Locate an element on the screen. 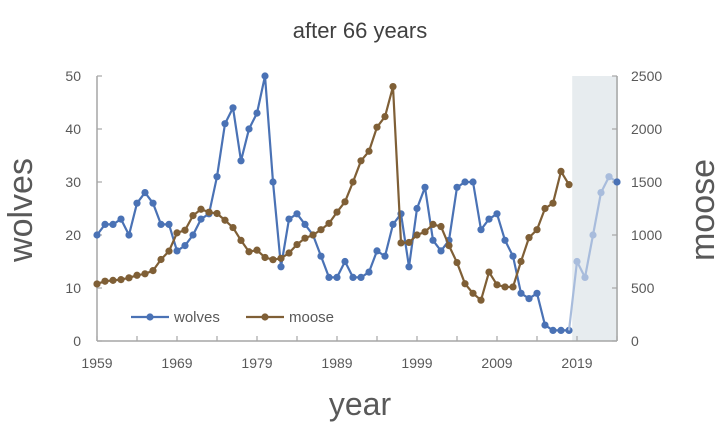 This screenshot has width=720, height=436. legend-marker-moose is located at coordinates (265, 317).